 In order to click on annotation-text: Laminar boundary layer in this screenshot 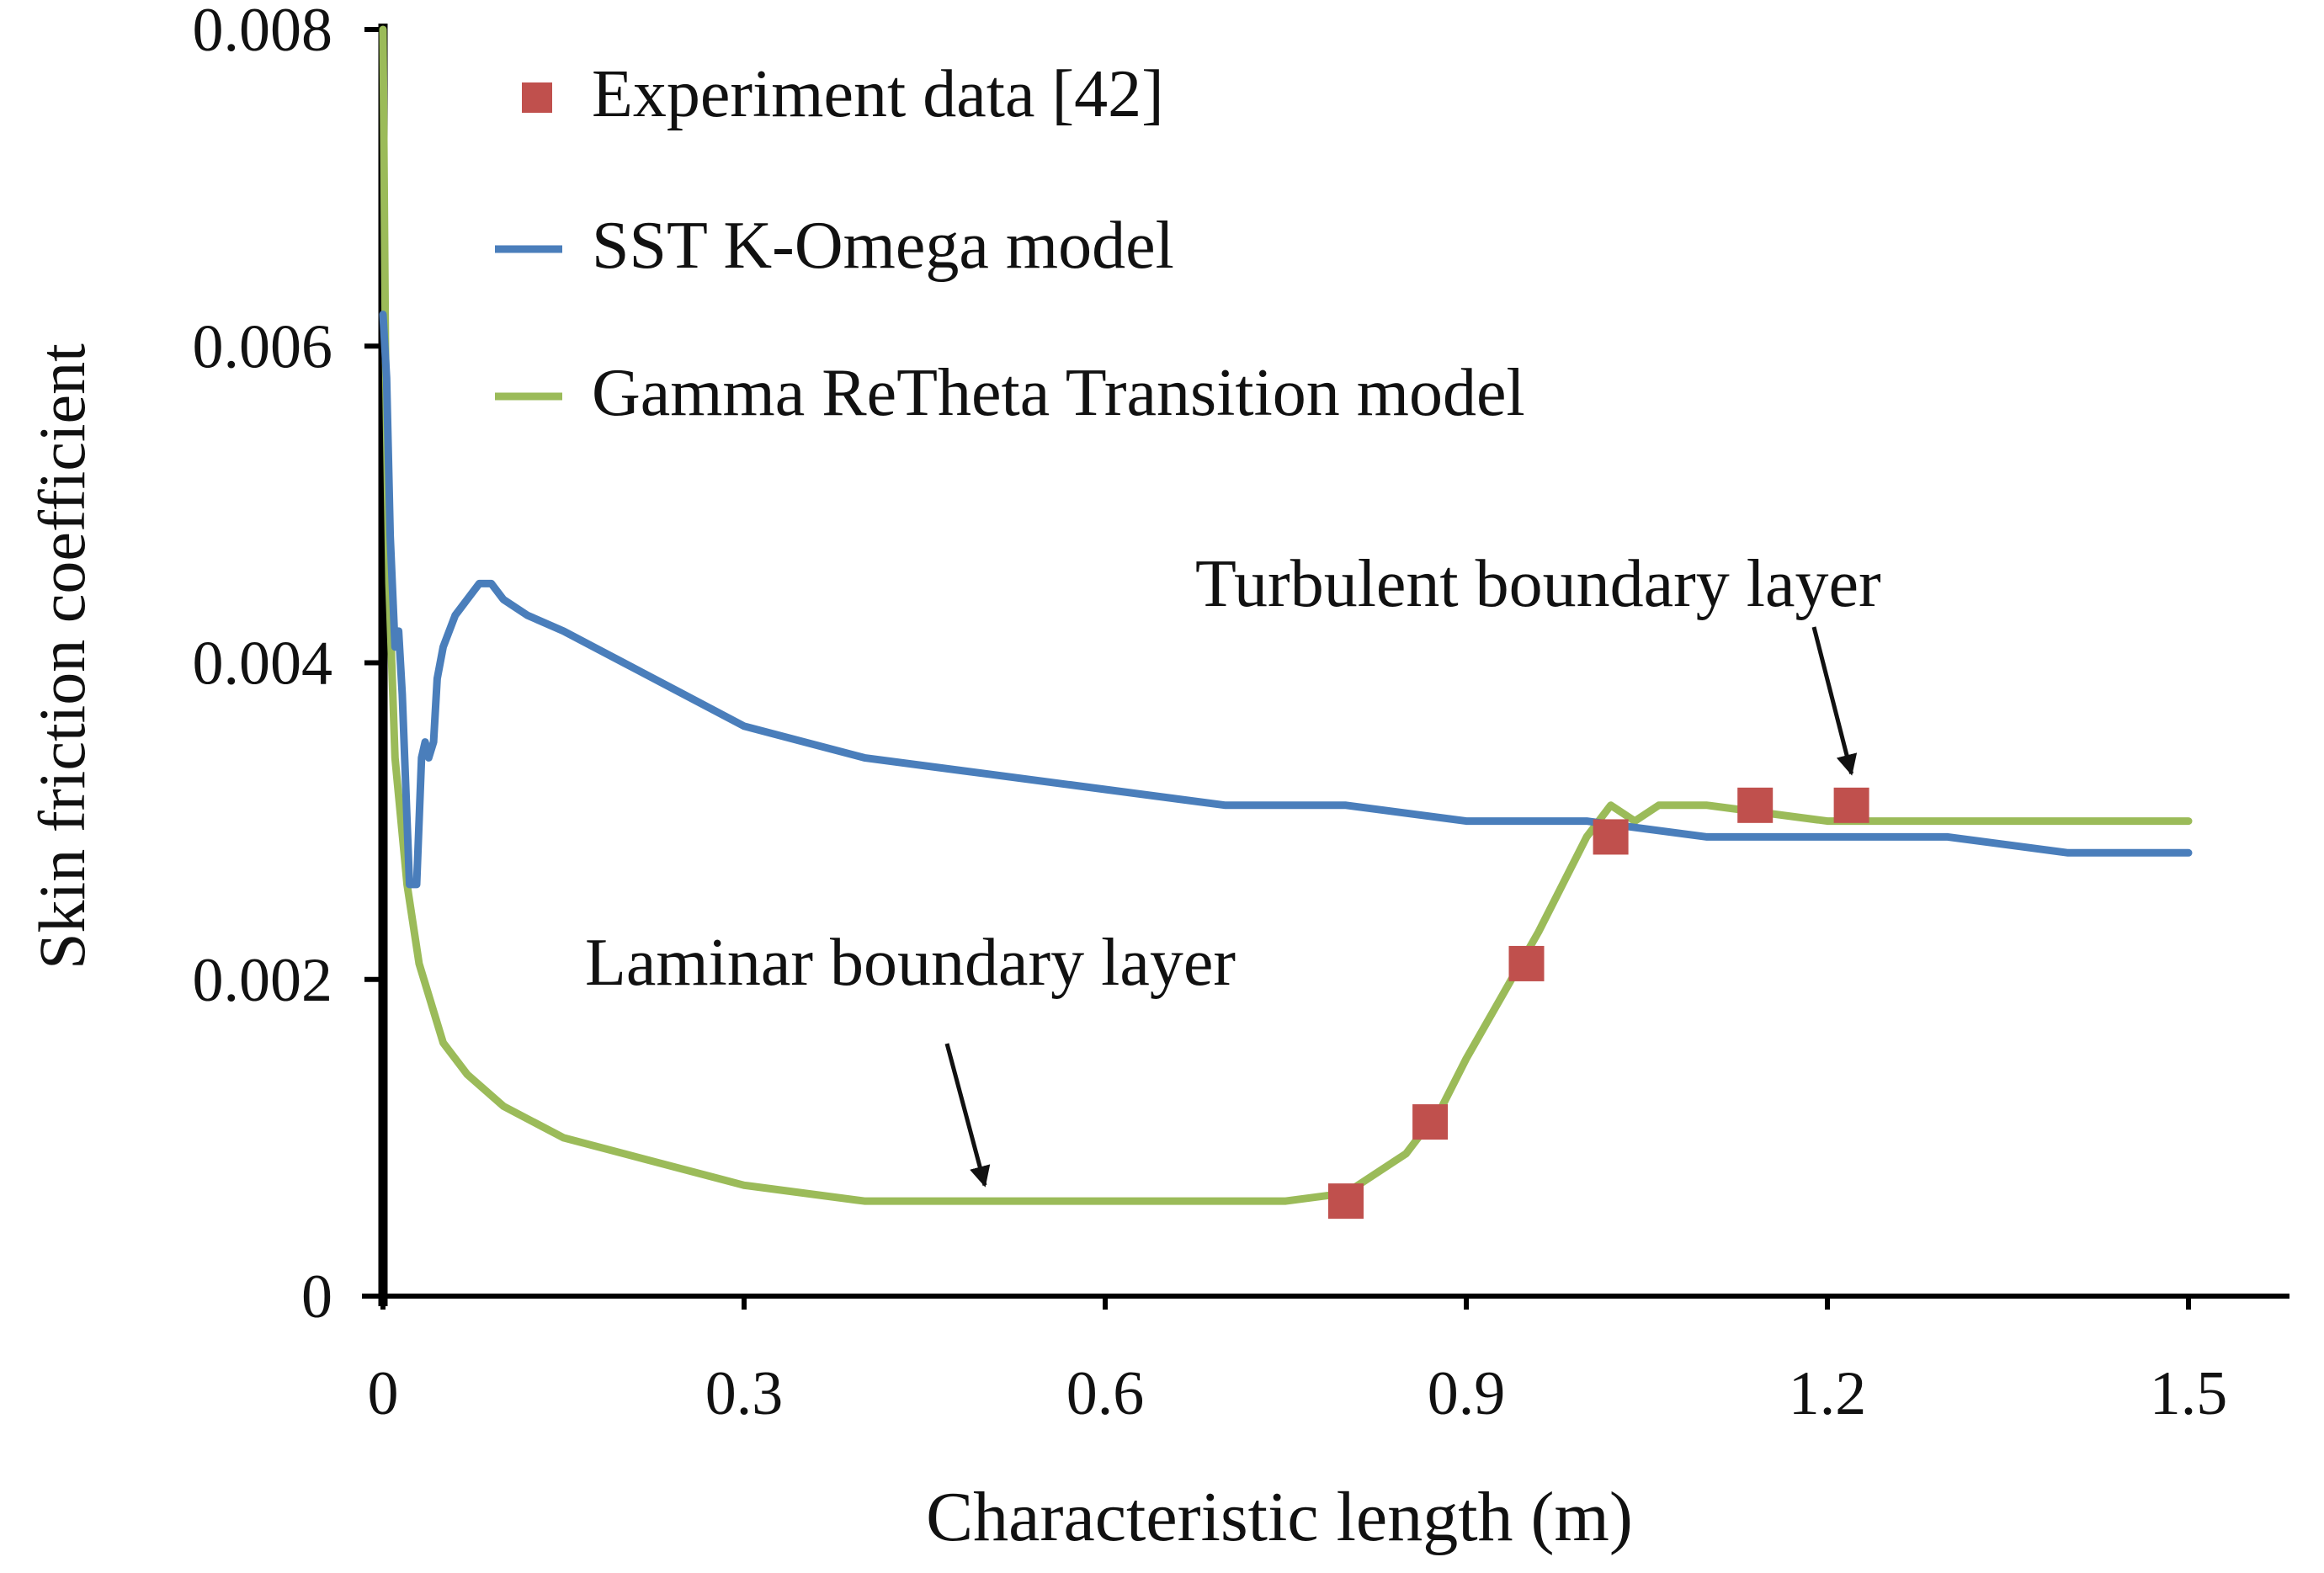, I will do `click(911, 963)`.